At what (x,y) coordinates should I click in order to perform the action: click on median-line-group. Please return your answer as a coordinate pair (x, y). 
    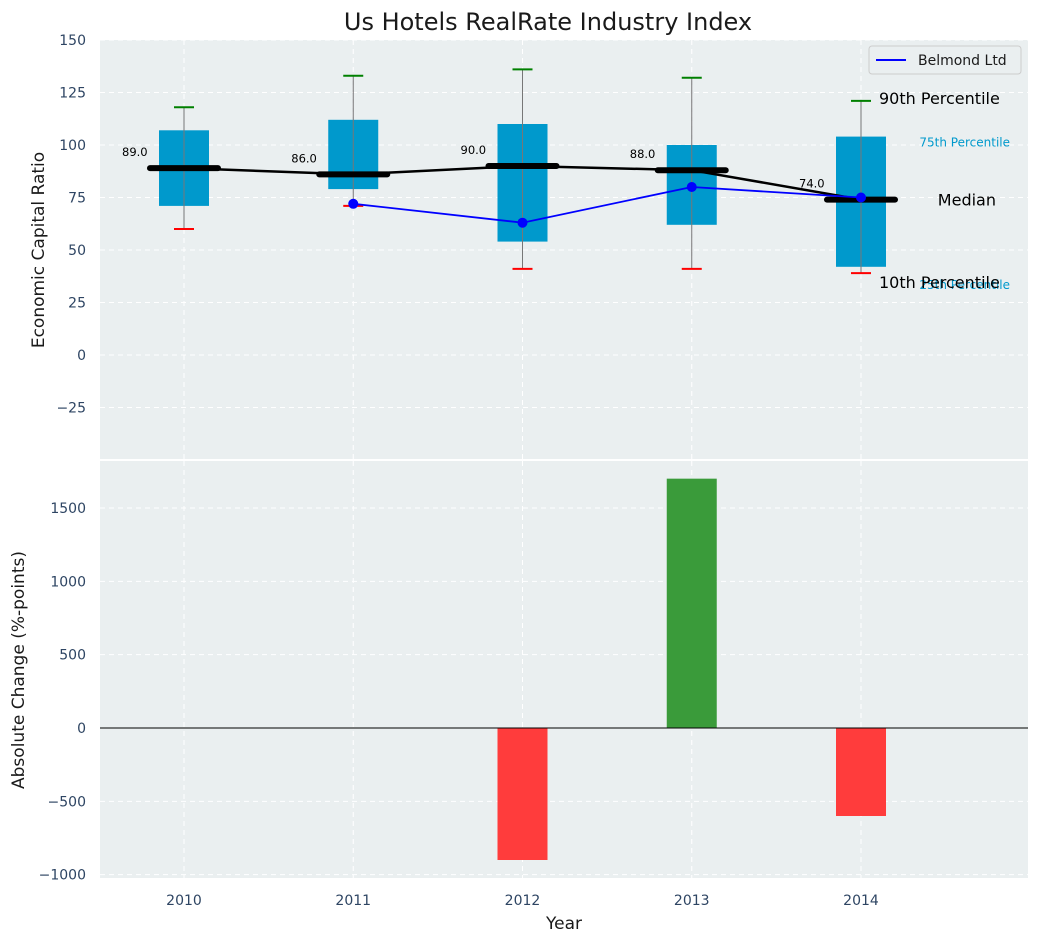
    Looking at the image, I should click on (522, 182).